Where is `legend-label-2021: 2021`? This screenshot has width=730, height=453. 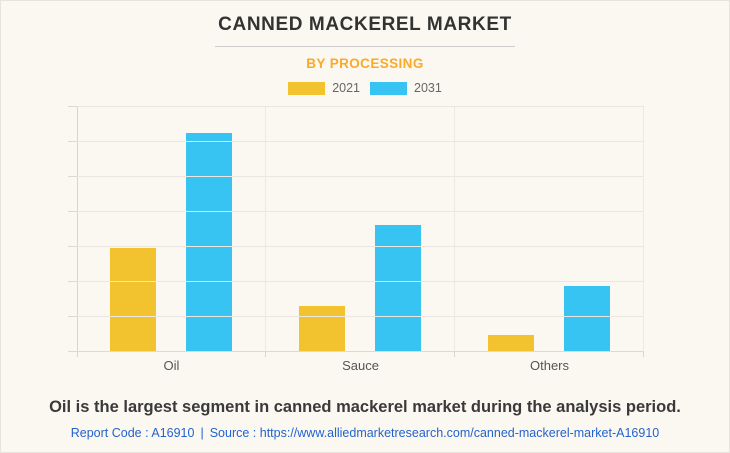 legend-label-2021: 2021 is located at coordinates (346, 88).